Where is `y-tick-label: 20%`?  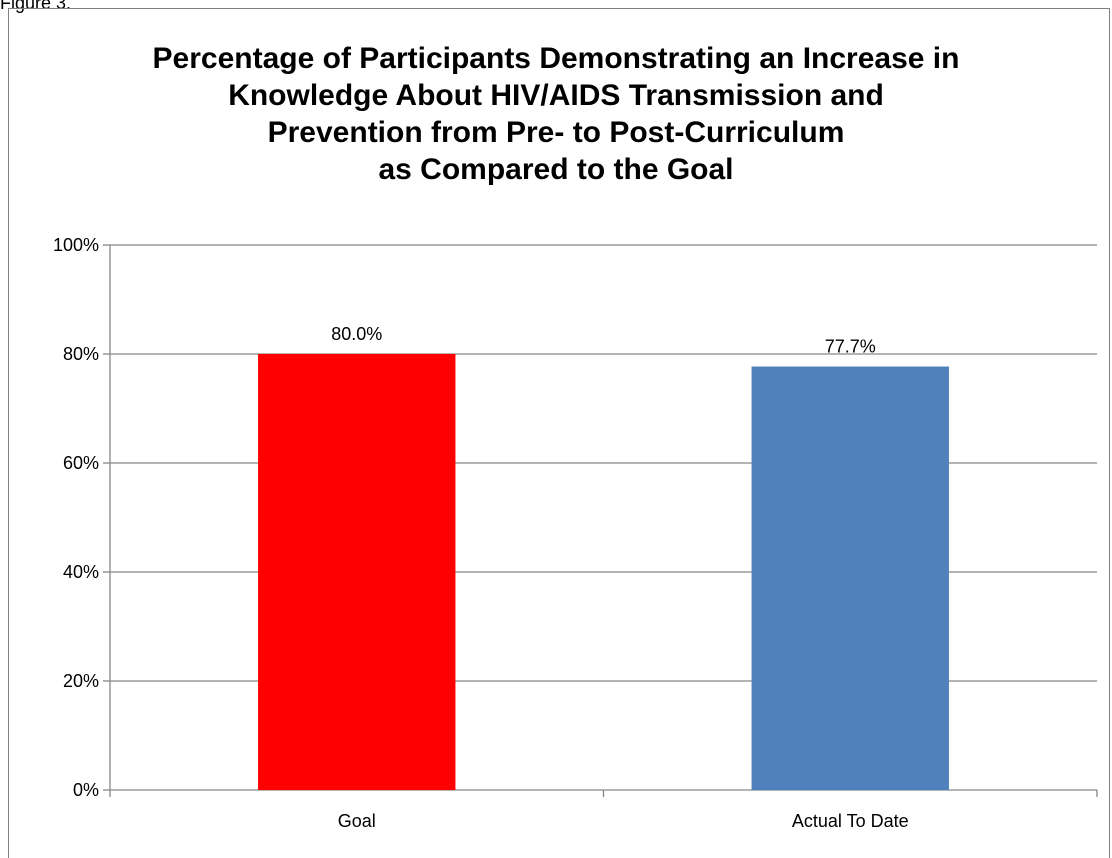 y-tick-label: 20% is located at coordinates (81, 681).